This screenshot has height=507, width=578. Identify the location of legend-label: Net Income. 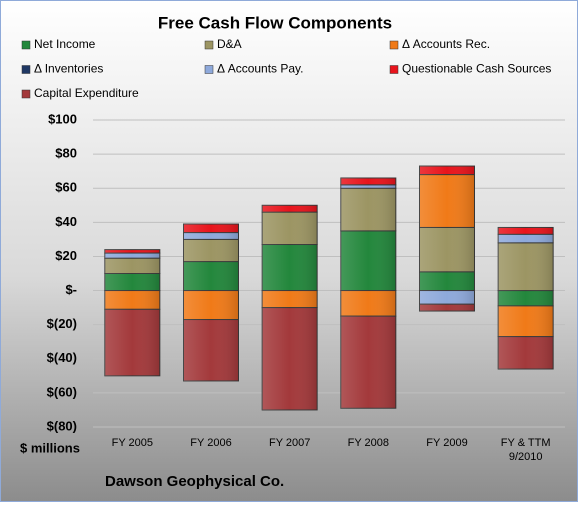
(65, 44).